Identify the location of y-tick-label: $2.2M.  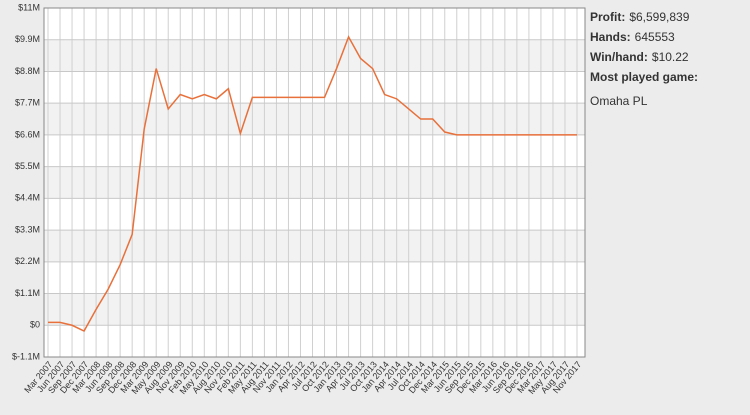
(27, 261).